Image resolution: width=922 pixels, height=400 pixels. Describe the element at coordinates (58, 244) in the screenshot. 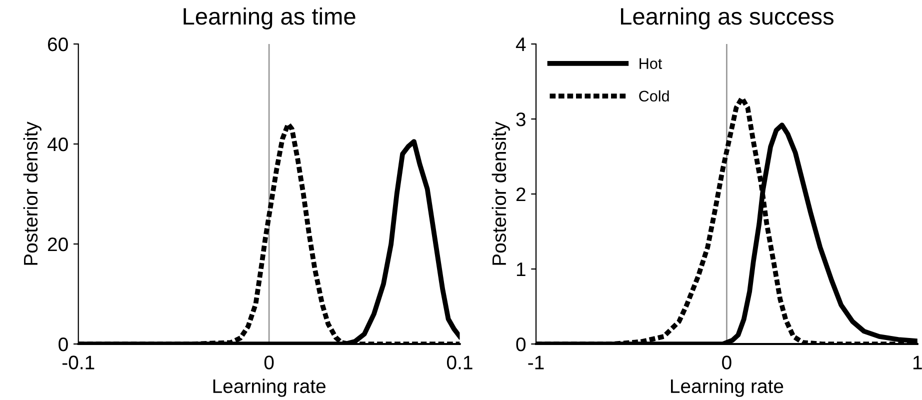

I see `y-tick-label: 20` at that location.